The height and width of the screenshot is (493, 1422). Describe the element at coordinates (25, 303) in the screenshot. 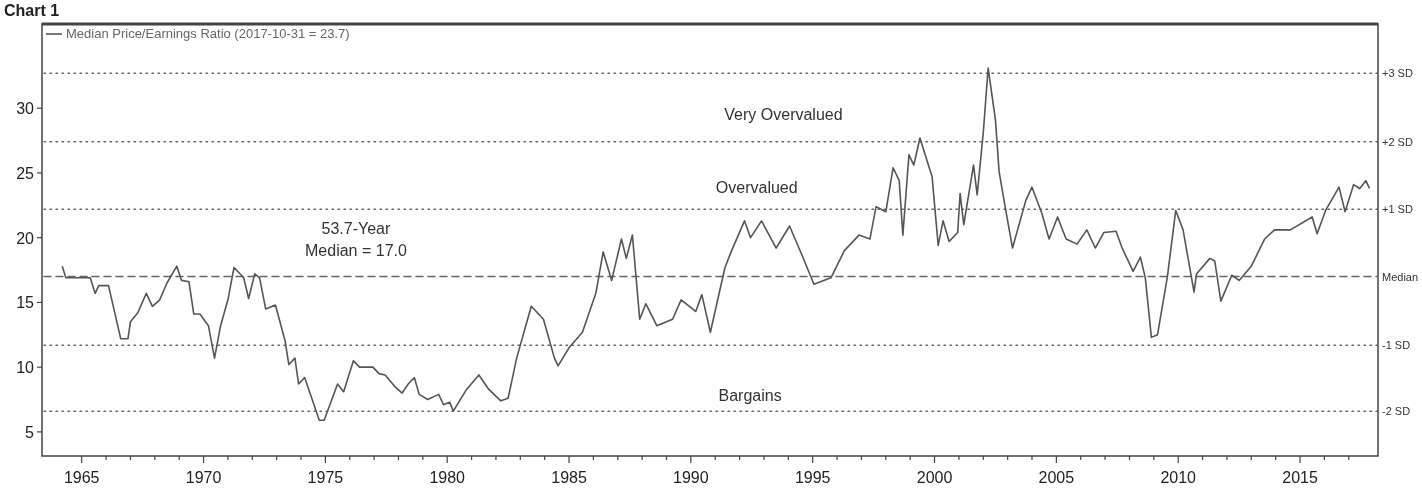

I see `y-tick-label: 15` at that location.